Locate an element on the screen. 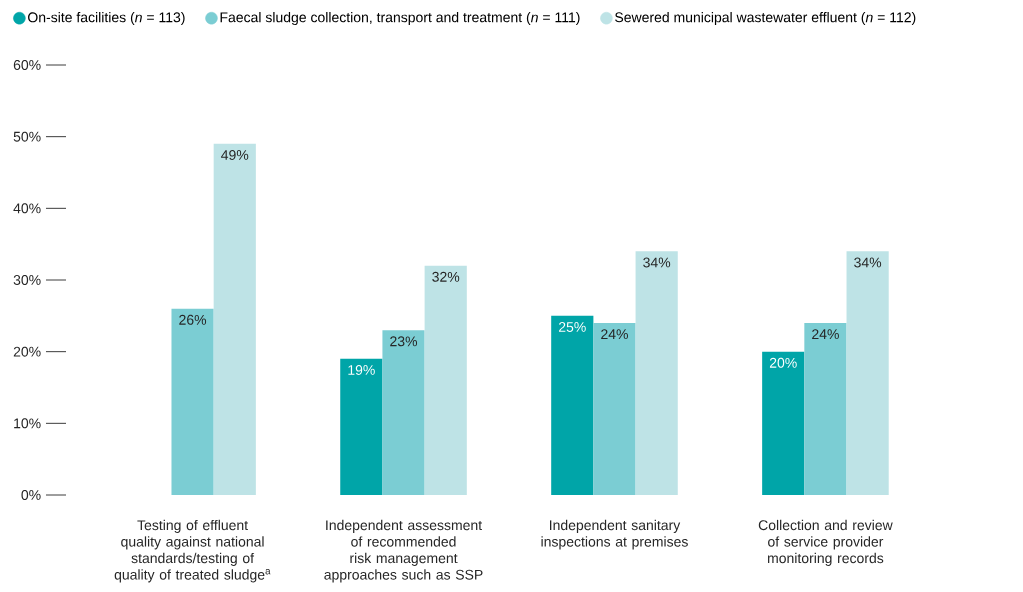 The width and height of the screenshot is (1023, 592). data-label: 20% is located at coordinates (783, 362).